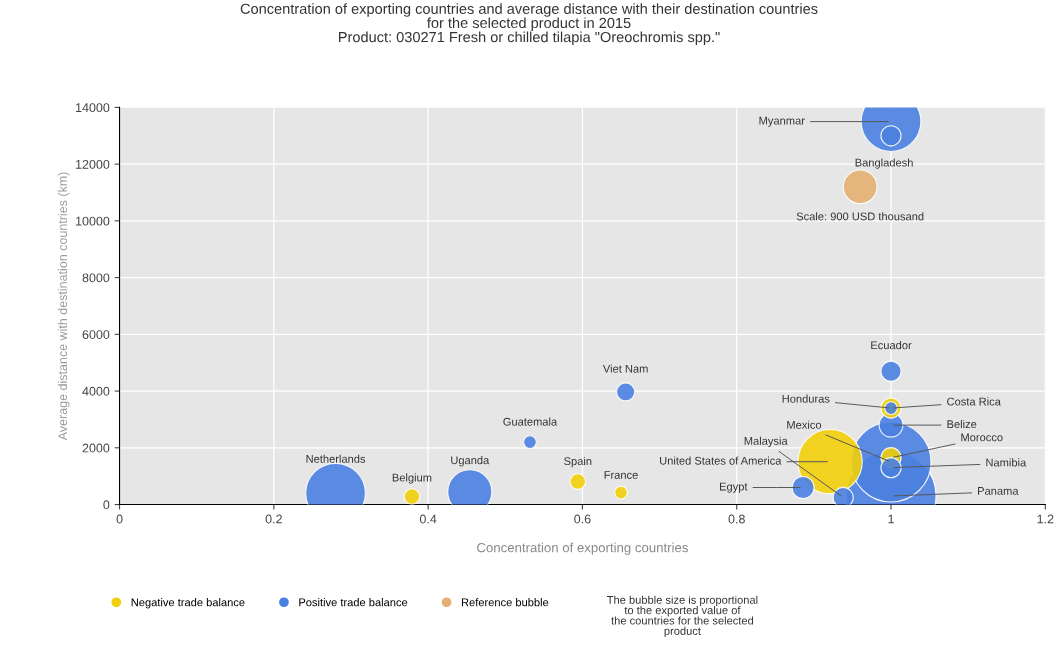 This screenshot has width=1058, height=651. I want to click on legend-label: Reference bubble, so click(505, 602).